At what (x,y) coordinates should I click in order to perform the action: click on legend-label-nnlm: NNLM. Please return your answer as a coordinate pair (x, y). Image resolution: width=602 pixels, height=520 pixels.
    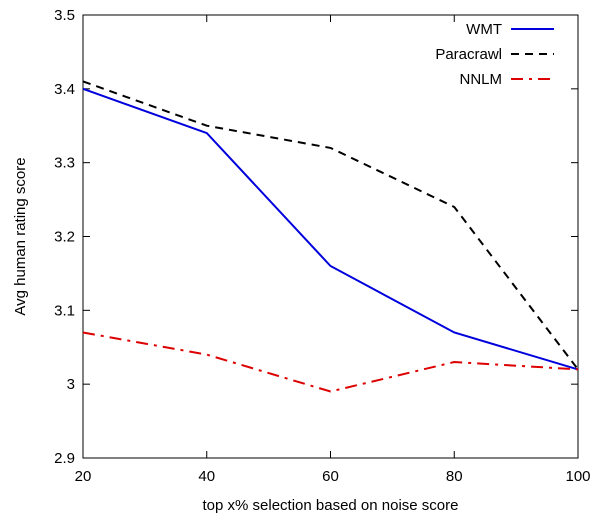
    Looking at the image, I should click on (480, 79).